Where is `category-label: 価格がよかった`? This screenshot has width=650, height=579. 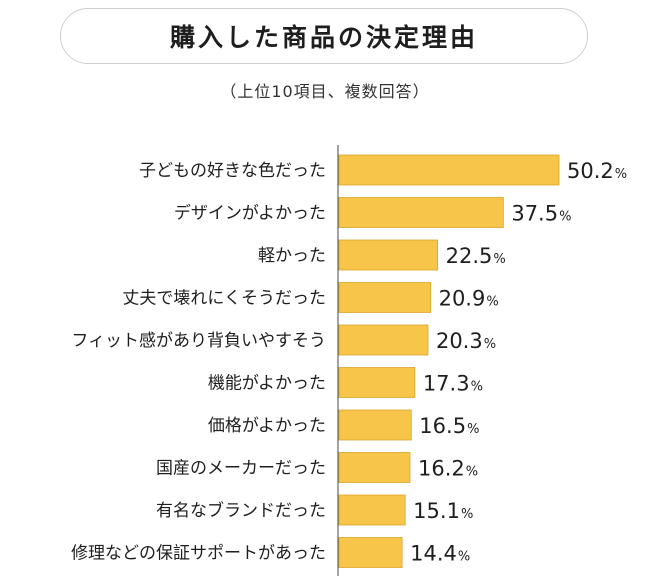 category-label: 価格がよかった is located at coordinates (267, 426).